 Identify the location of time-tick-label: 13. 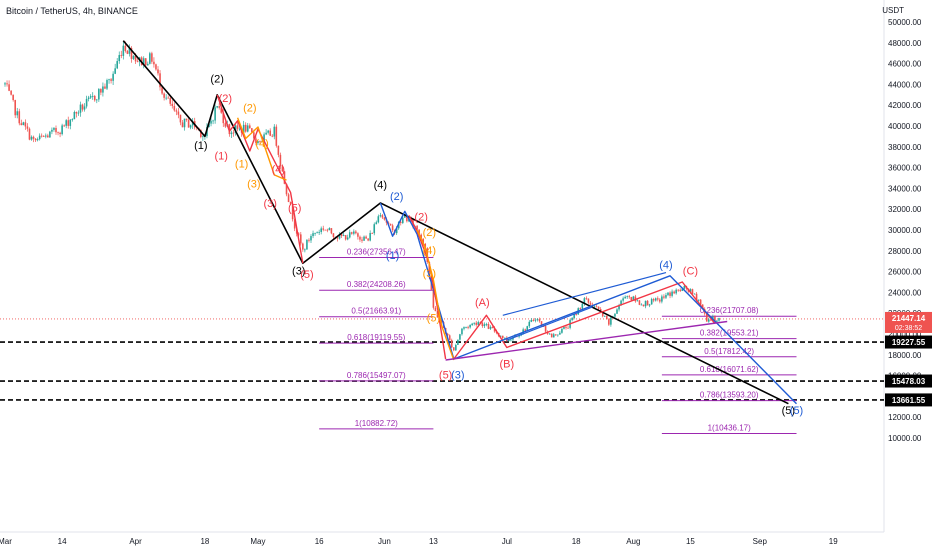
(433, 541).